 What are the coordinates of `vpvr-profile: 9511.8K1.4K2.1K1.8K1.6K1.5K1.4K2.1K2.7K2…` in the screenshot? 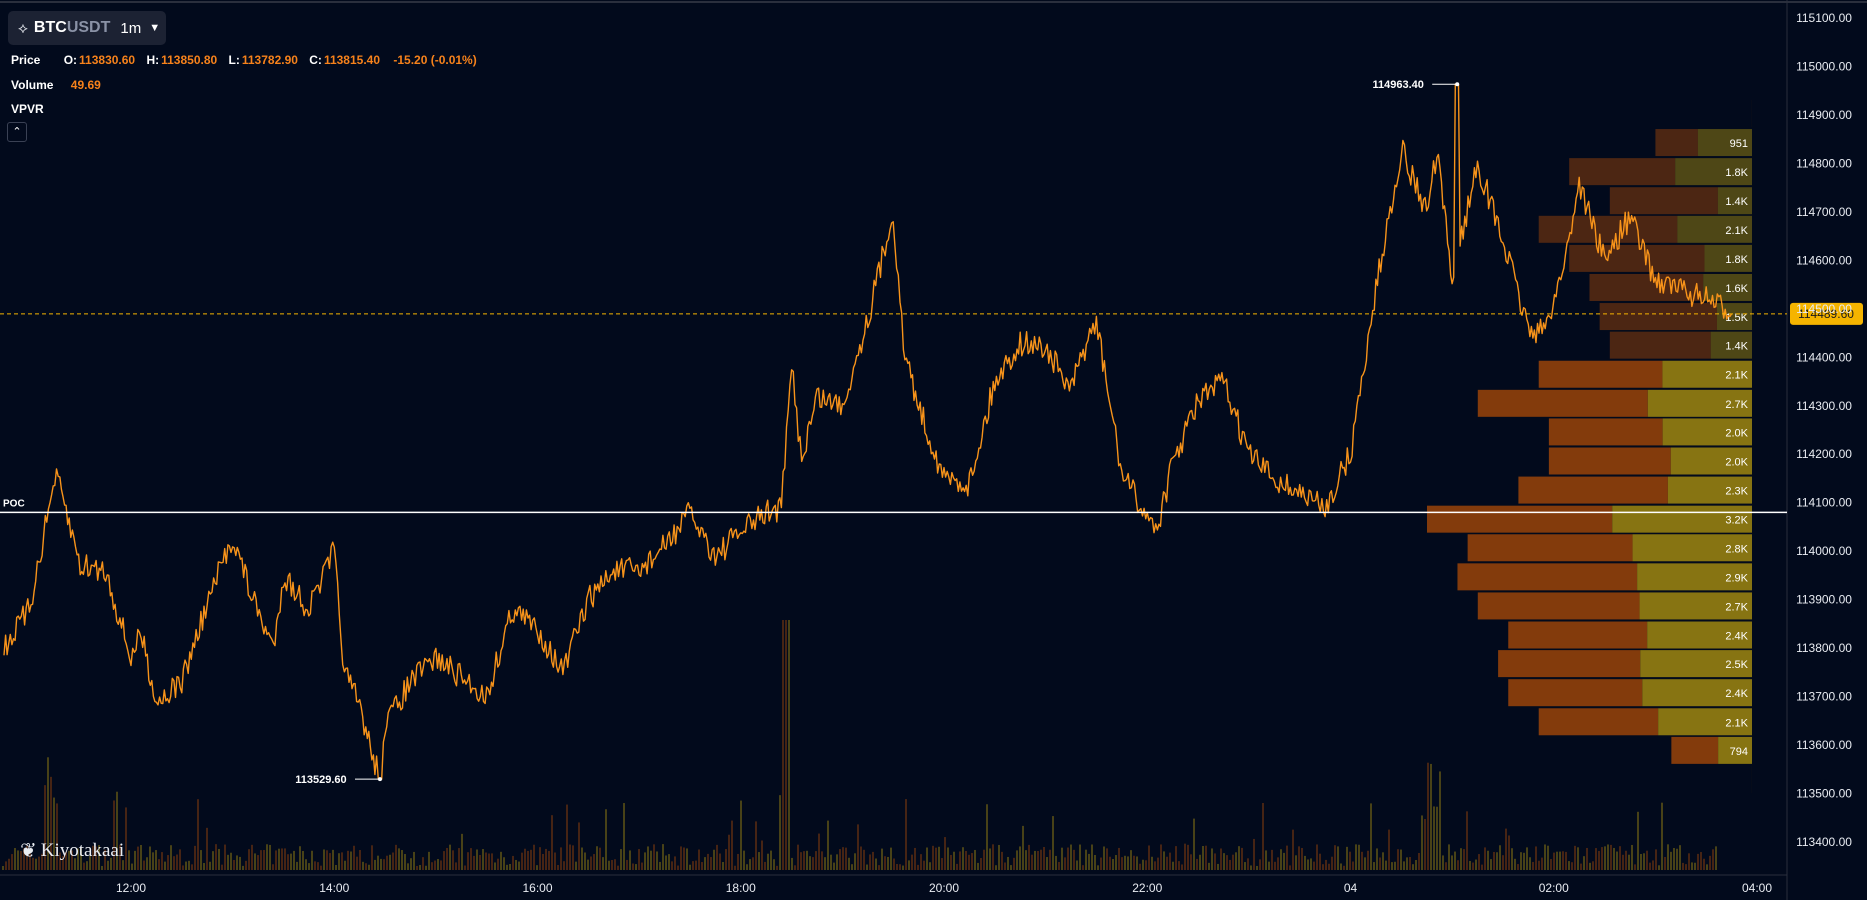 It's located at (1589, 446).